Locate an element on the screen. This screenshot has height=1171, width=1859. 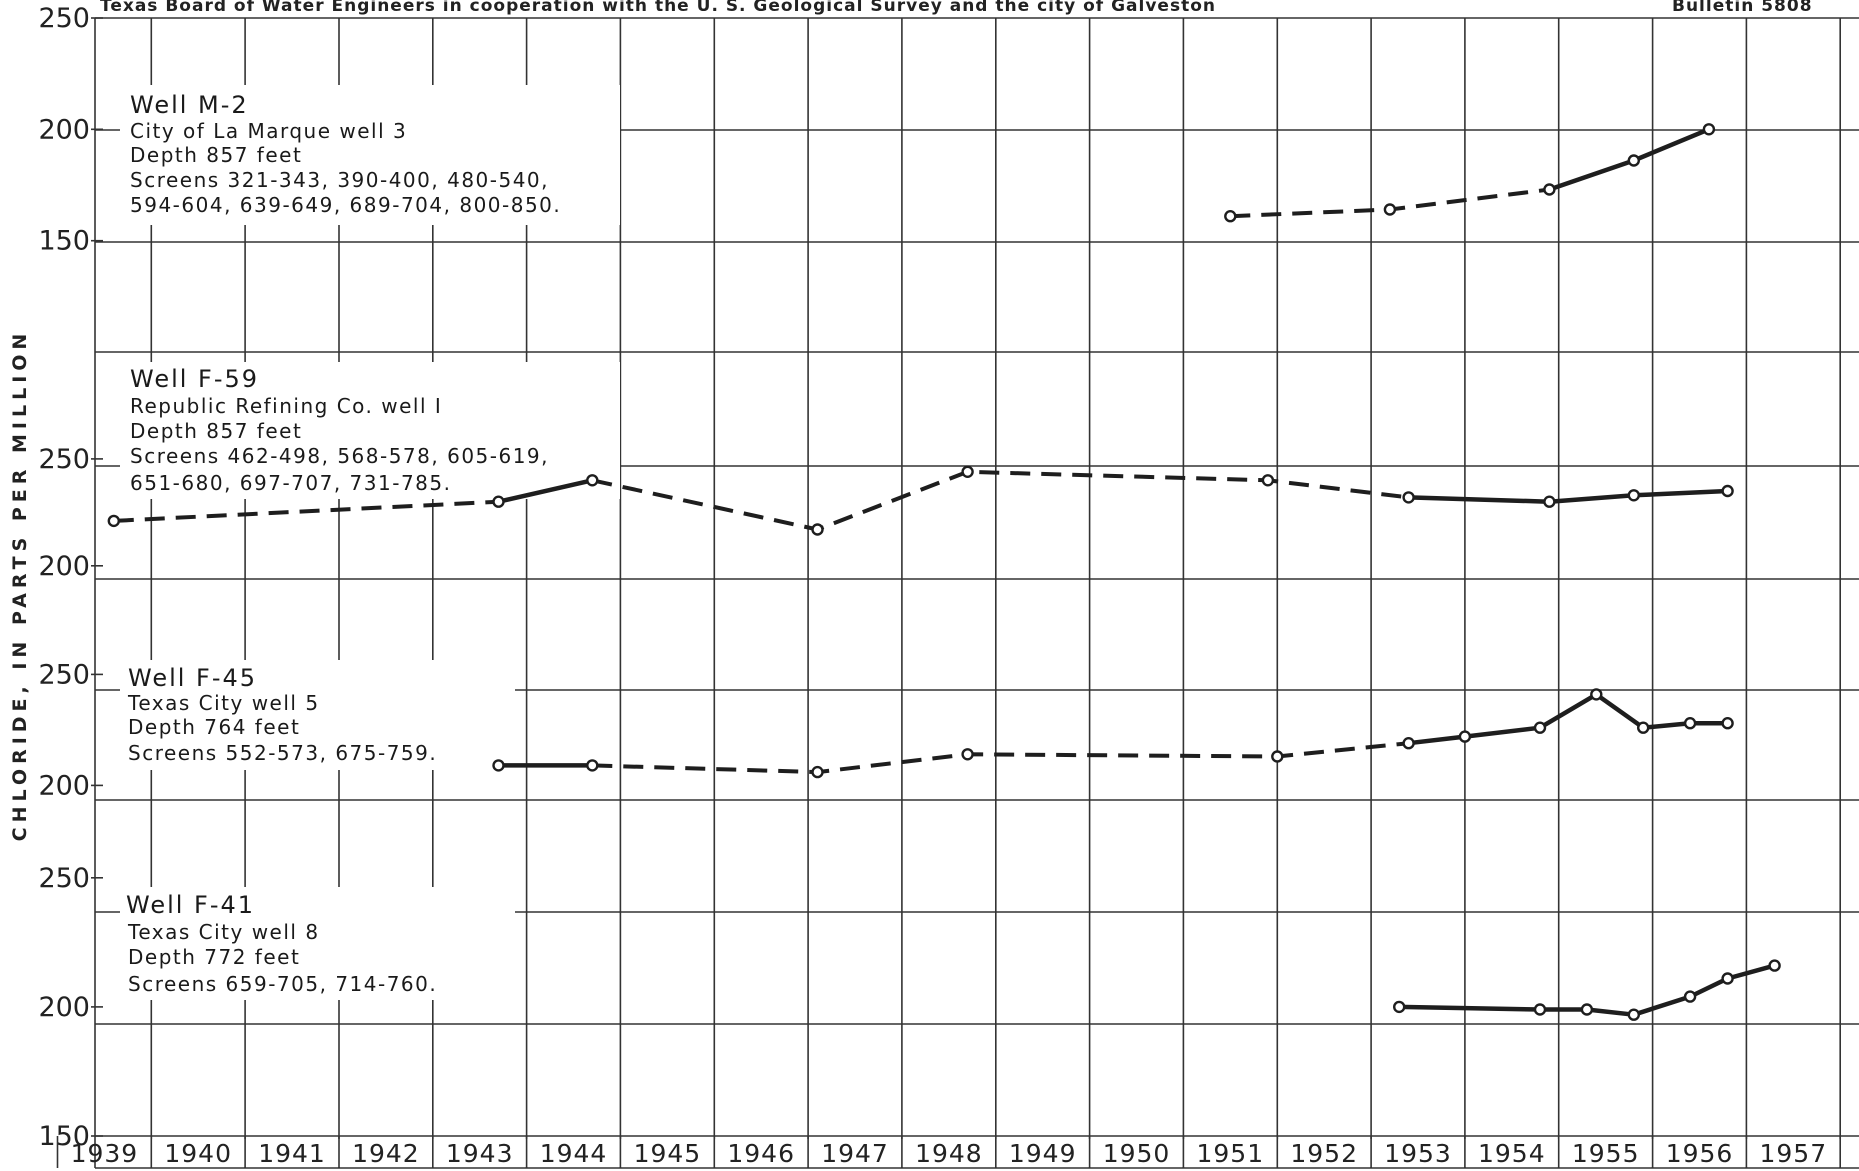
x-tick-label: 1945 is located at coordinates (668, 1153).